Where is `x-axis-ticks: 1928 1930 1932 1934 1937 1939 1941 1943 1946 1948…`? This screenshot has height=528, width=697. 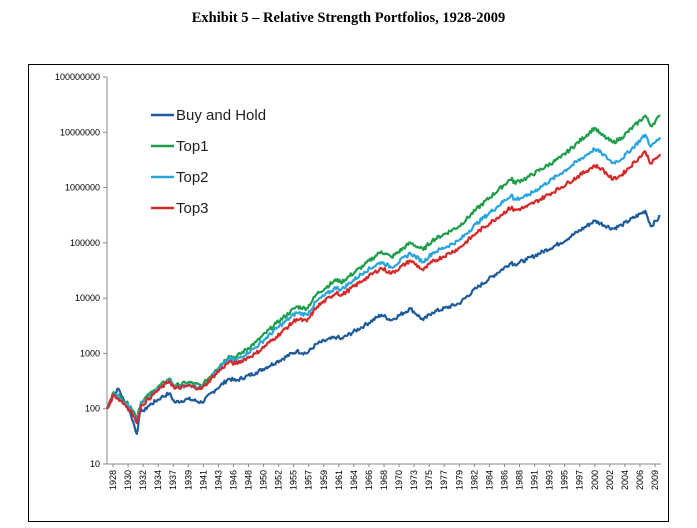 x-axis-ticks: 1928 1930 1932 1934 1937 1939 1941 1943 1946 1948… is located at coordinates (384, 477).